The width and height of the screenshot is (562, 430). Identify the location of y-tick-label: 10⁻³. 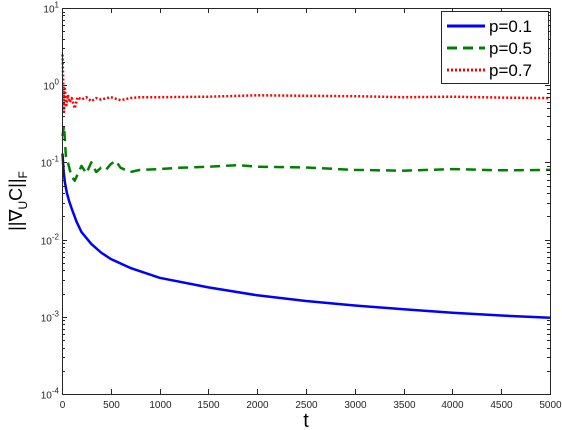
(50, 317).